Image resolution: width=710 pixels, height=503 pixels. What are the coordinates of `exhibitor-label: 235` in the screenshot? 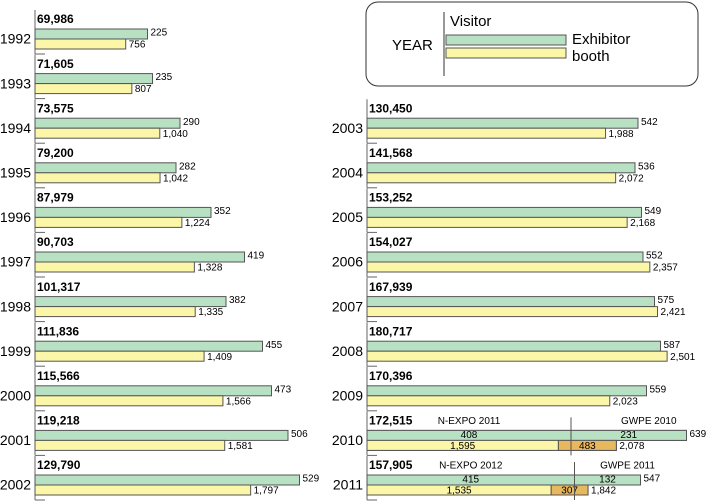 It's located at (164, 77).